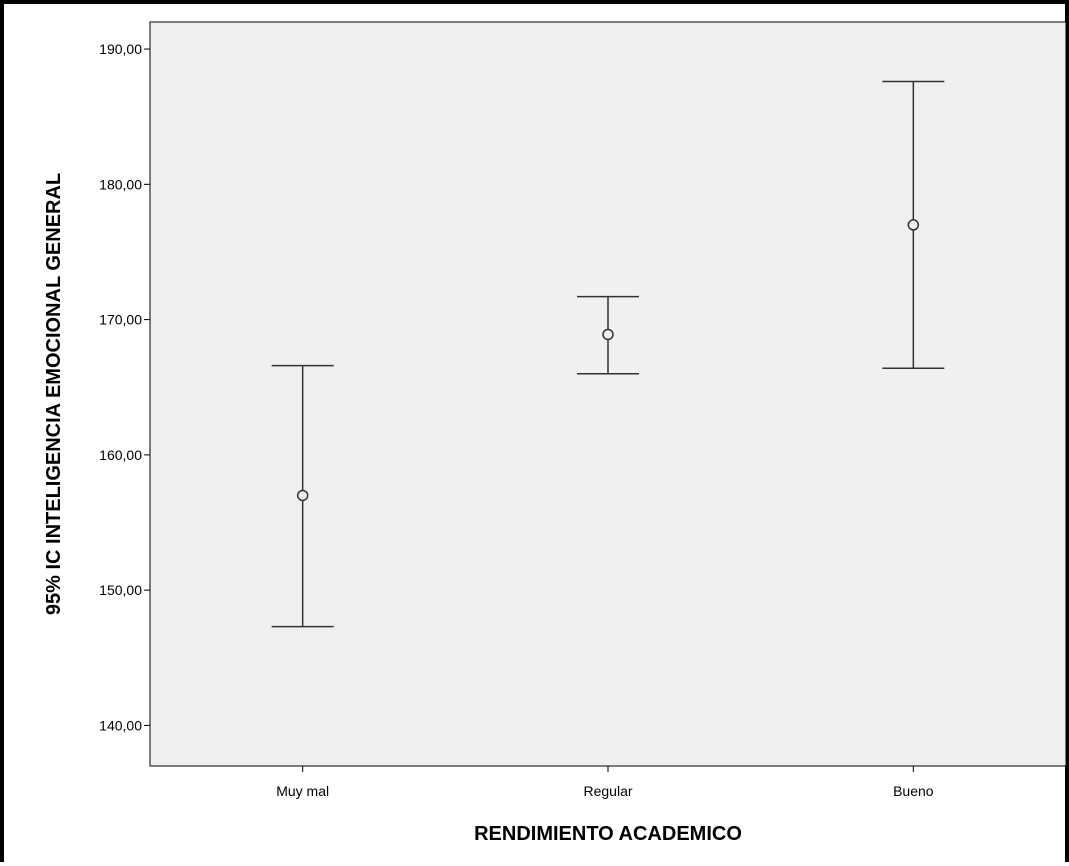 The image size is (1069, 866). What do you see at coordinates (120, 590) in the screenshot?
I see `y-tick-label: 150,00` at bounding box center [120, 590].